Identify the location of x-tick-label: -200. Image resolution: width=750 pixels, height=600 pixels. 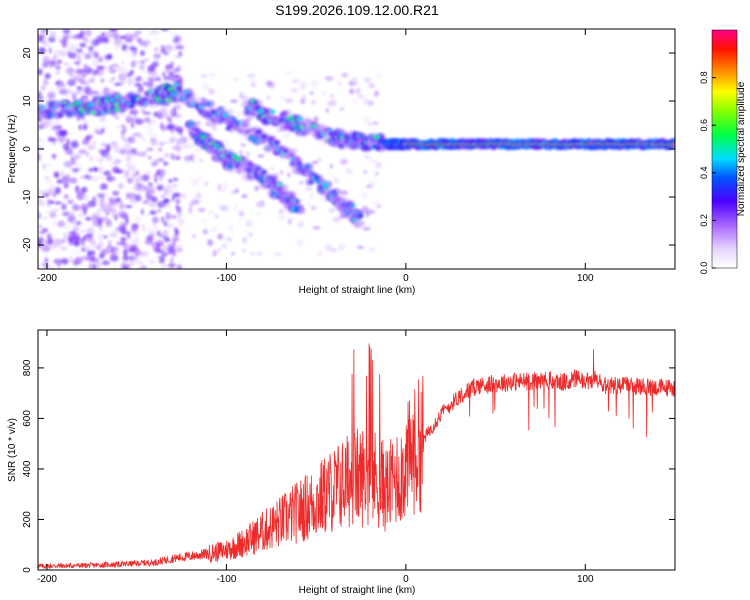
(47, 579).